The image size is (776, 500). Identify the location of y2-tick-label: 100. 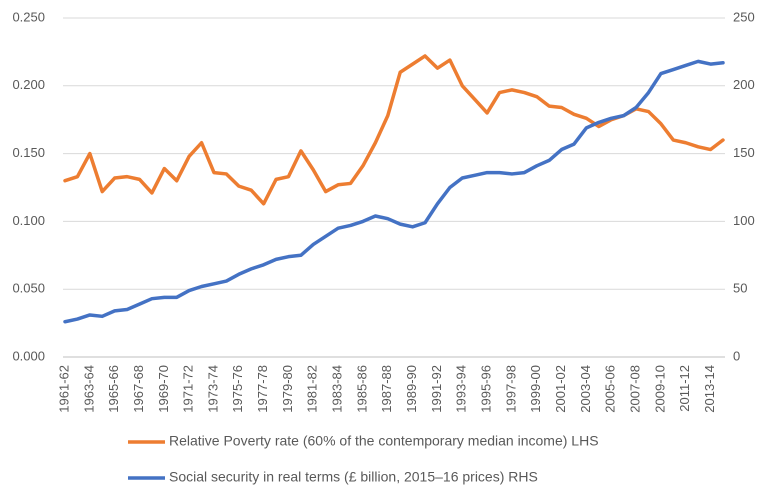
(744, 220).